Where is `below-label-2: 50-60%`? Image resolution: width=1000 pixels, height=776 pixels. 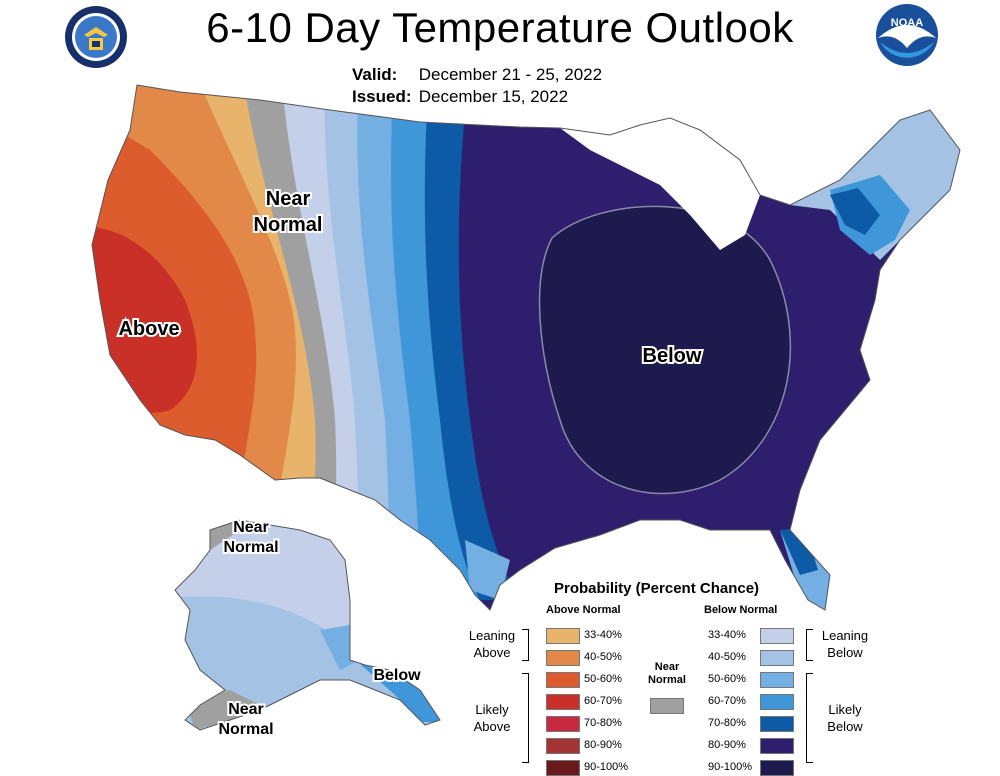 below-label-2: 50-60% is located at coordinates (727, 679).